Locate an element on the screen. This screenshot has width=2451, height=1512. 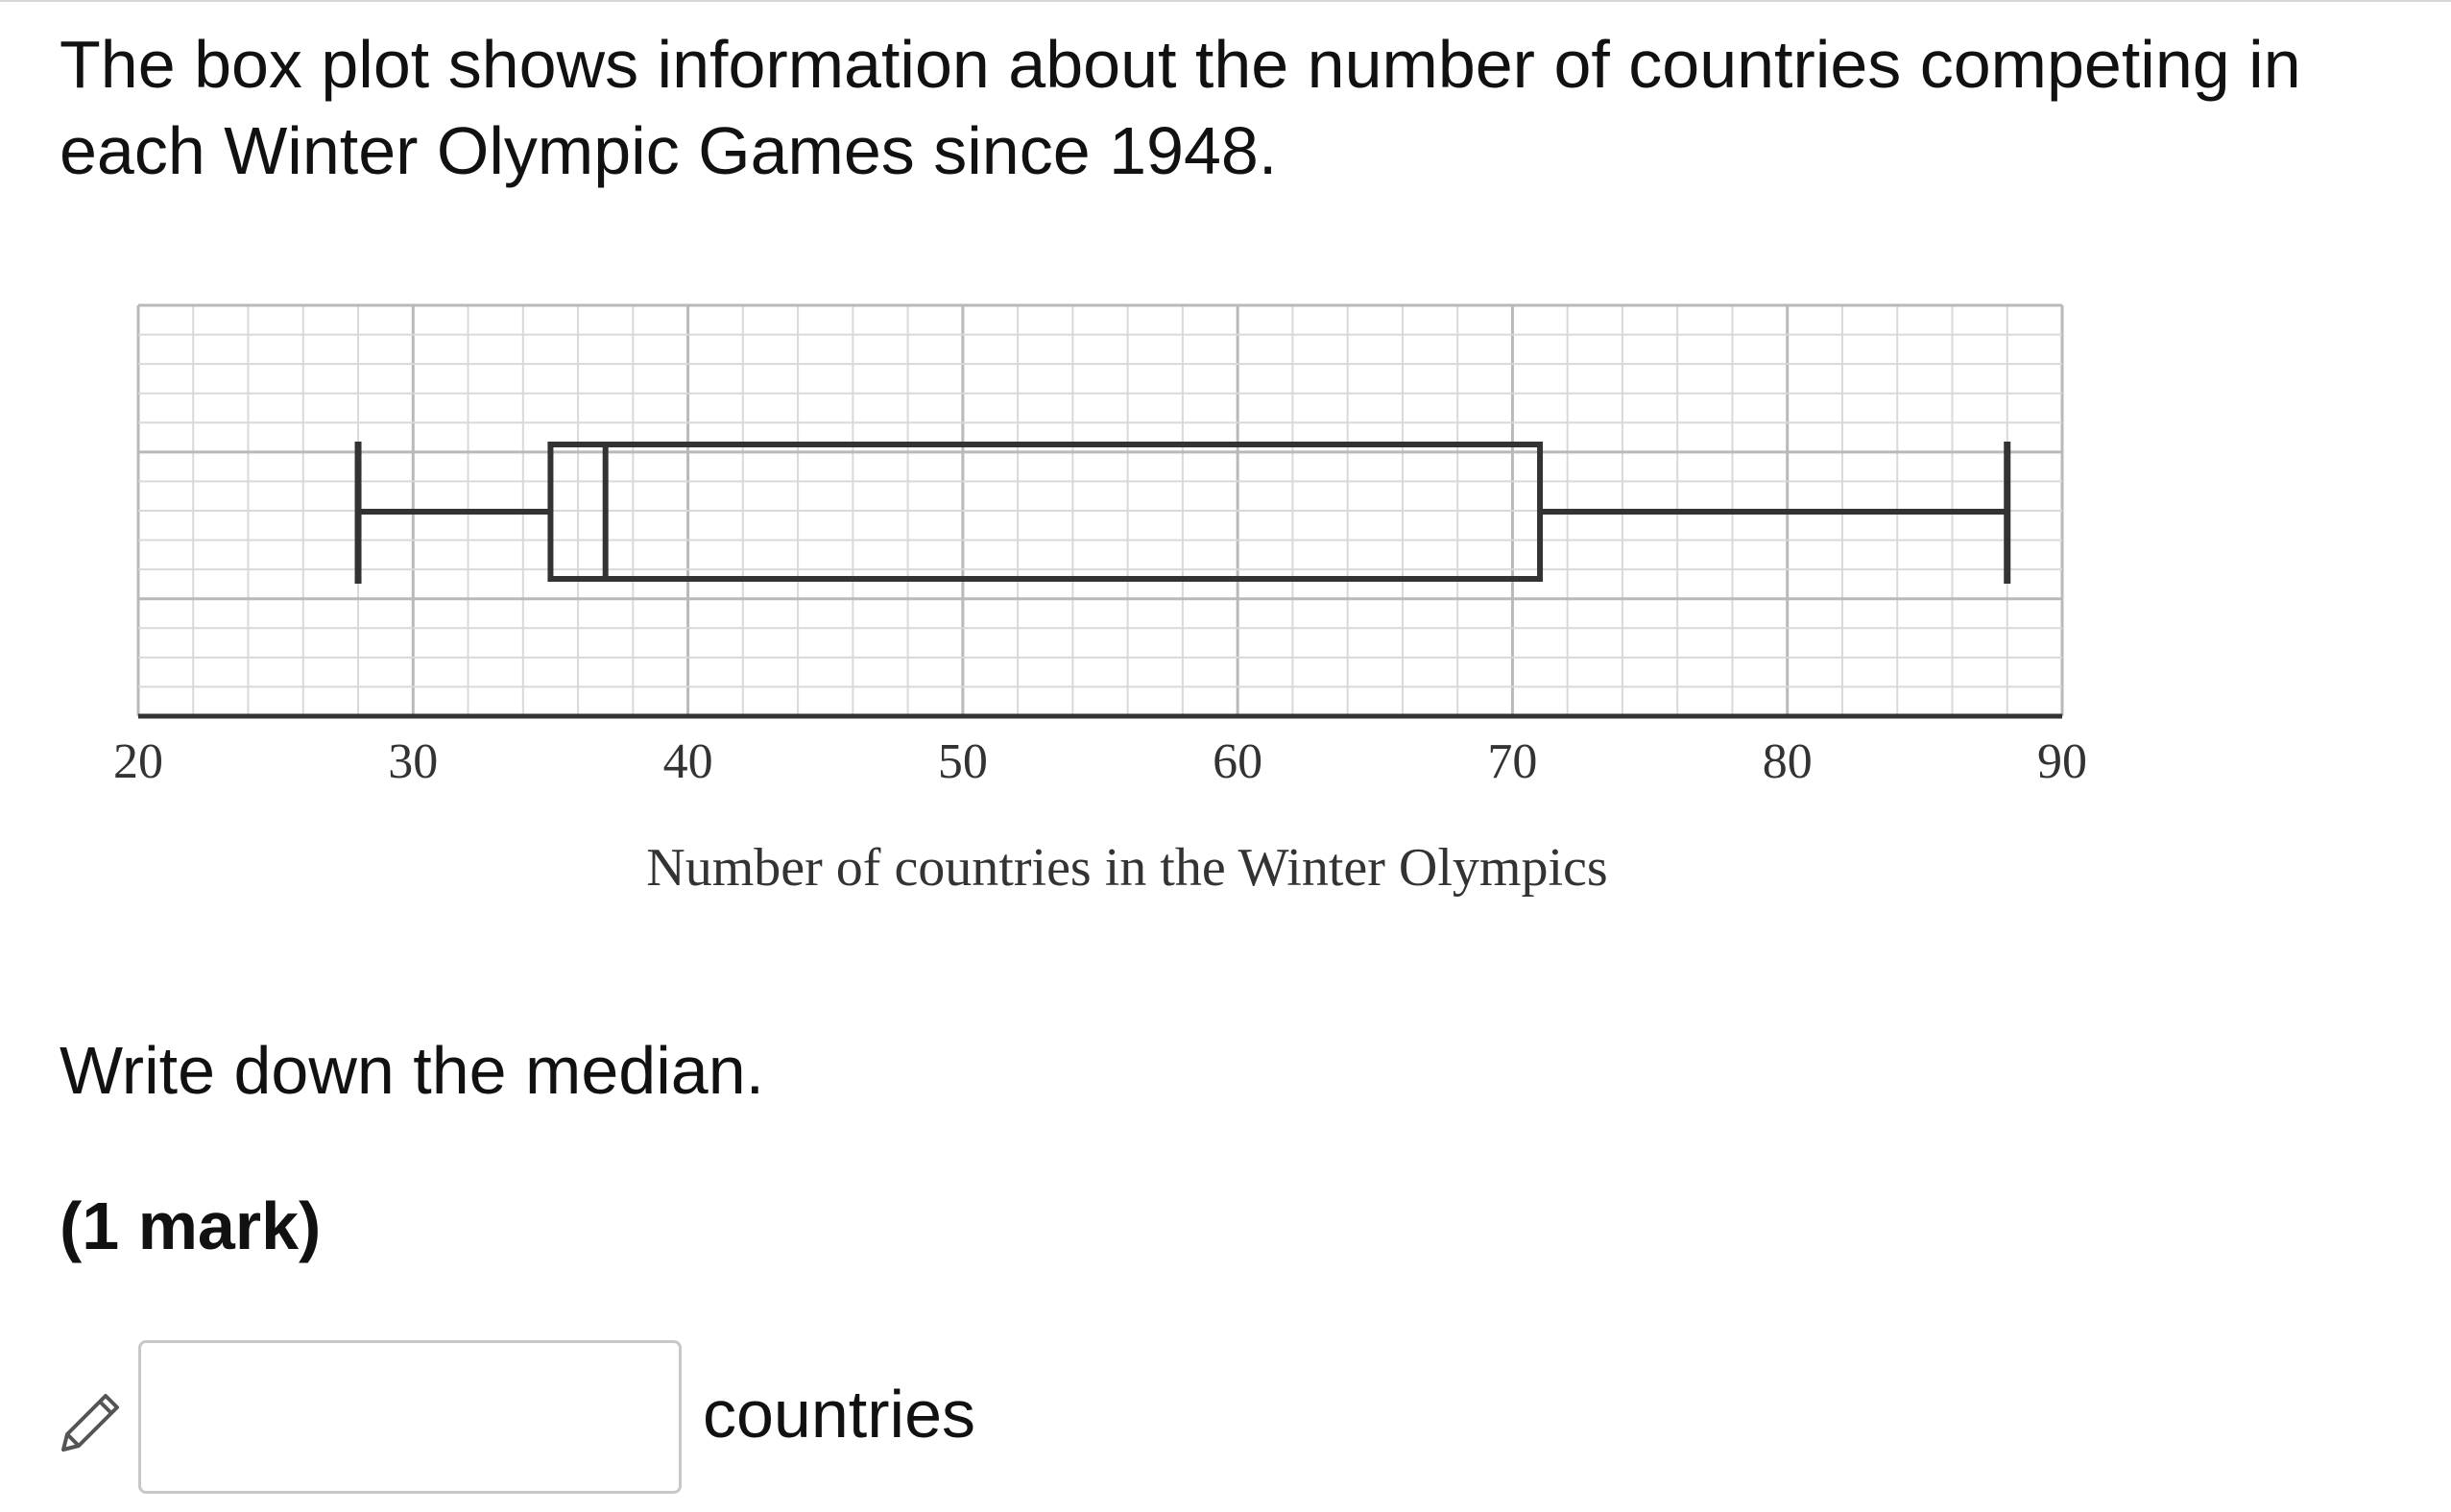
x-tick-label: 80 is located at coordinates (1788, 761).